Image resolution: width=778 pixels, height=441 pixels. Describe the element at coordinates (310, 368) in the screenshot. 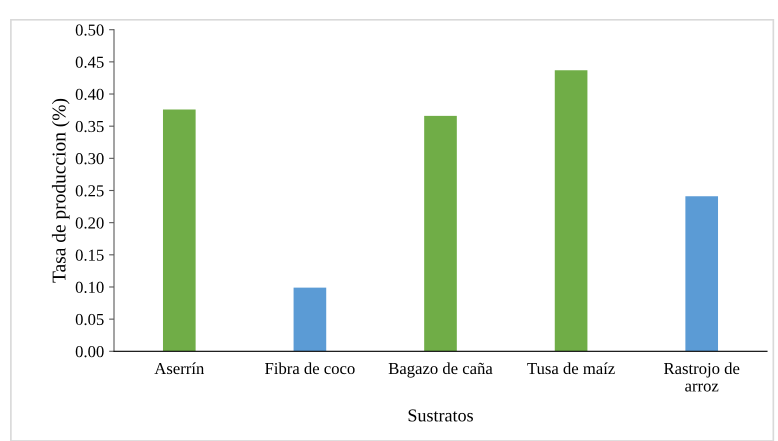

I see `x-tick-label: Fibra de coco` at that location.